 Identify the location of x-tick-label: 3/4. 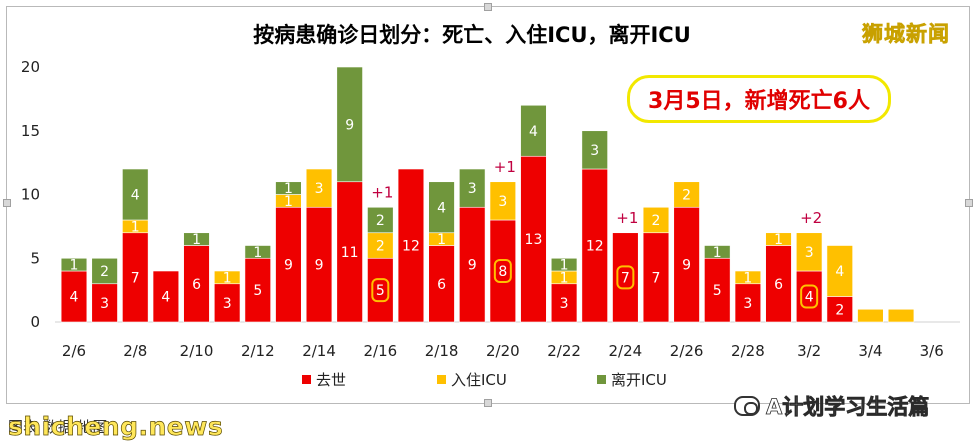
(870, 351).